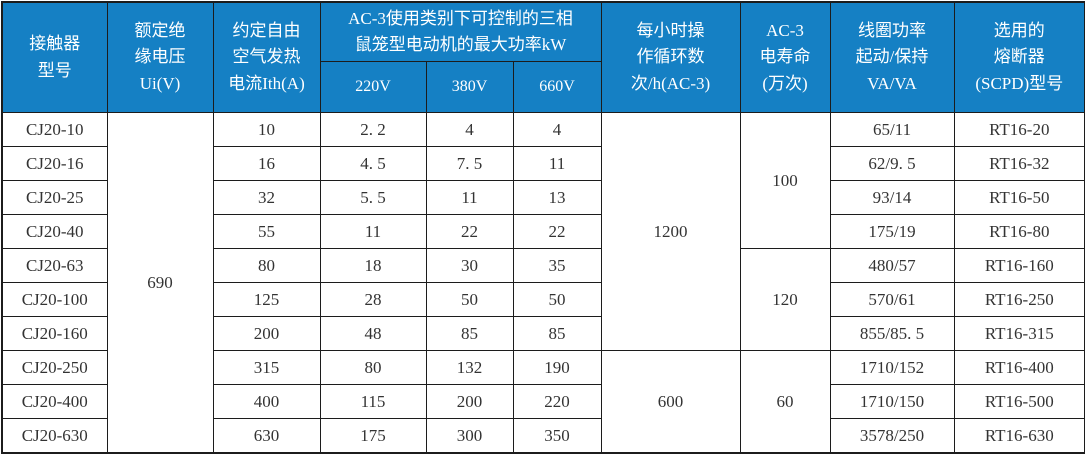 The width and height of the screenshot is (1085, 454). What do you see at coordinates (892, 401) in the screenshot?
I see `cell-coil-power: 1710/150` at bounding box center [892, 401].